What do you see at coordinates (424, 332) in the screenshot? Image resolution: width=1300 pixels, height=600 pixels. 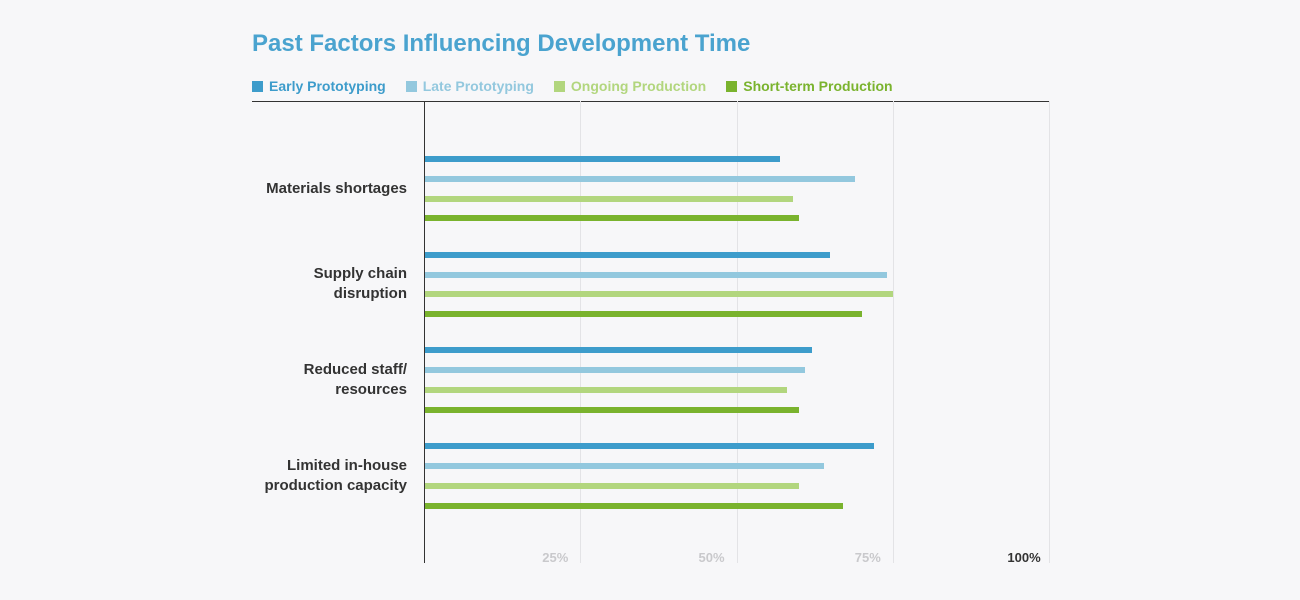 I see `y-axis-line` at bounding box center [424, 332].